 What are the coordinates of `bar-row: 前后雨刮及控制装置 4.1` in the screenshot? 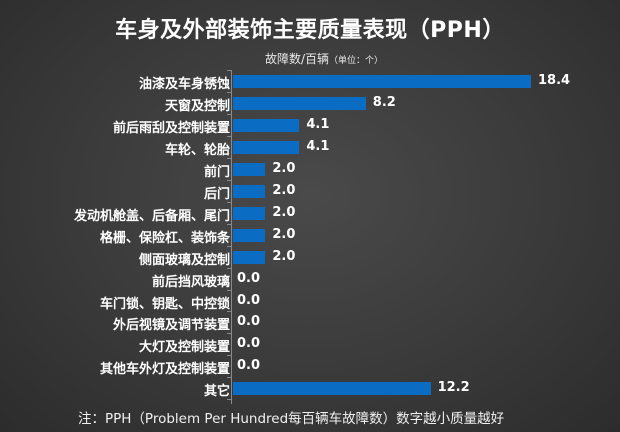 It's located at (310, 126).